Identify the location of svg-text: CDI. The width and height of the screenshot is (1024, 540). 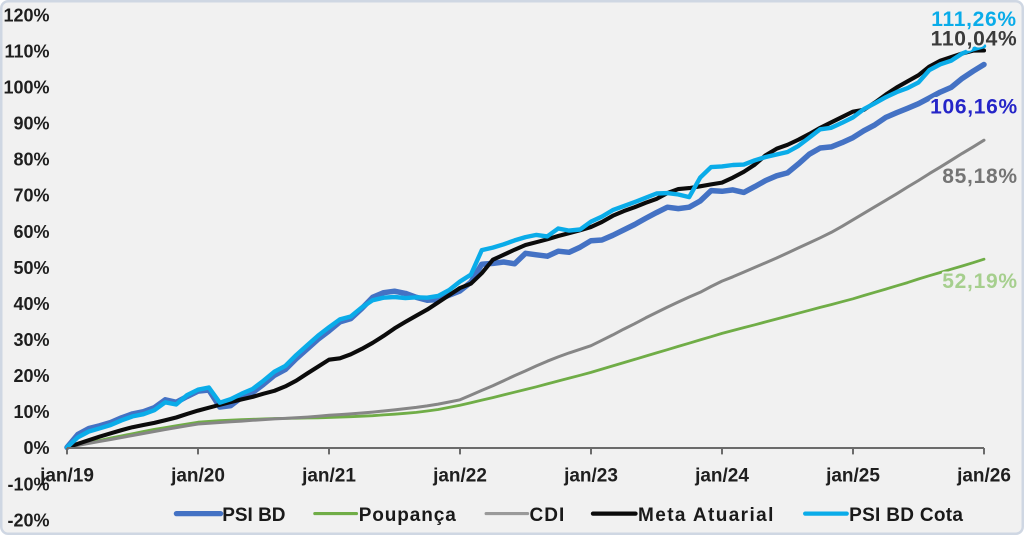
(548, 515).